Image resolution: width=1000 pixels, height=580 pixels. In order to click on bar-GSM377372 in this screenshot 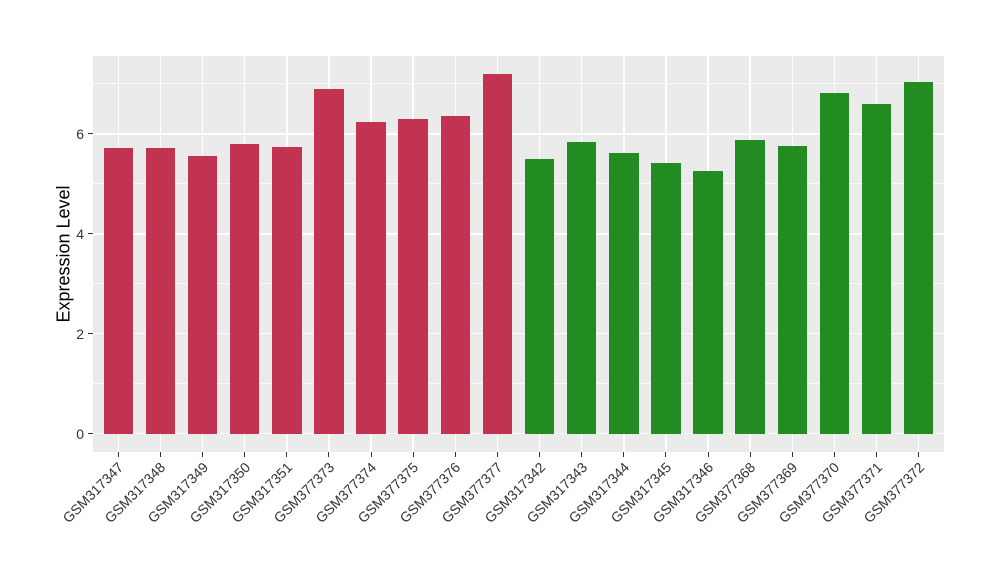, I will do `click(918, 257)`.